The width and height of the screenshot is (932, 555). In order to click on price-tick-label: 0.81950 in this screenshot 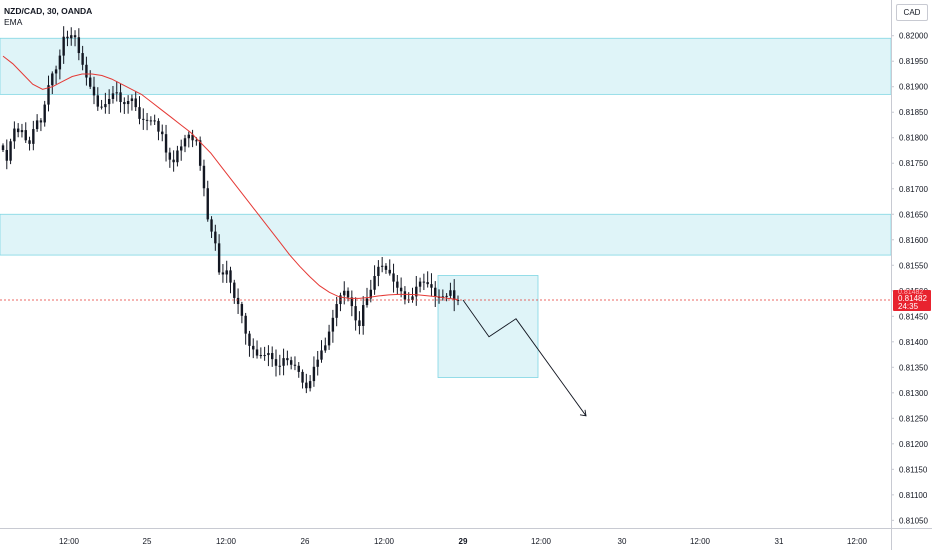, I will do `click(913, 61)`.